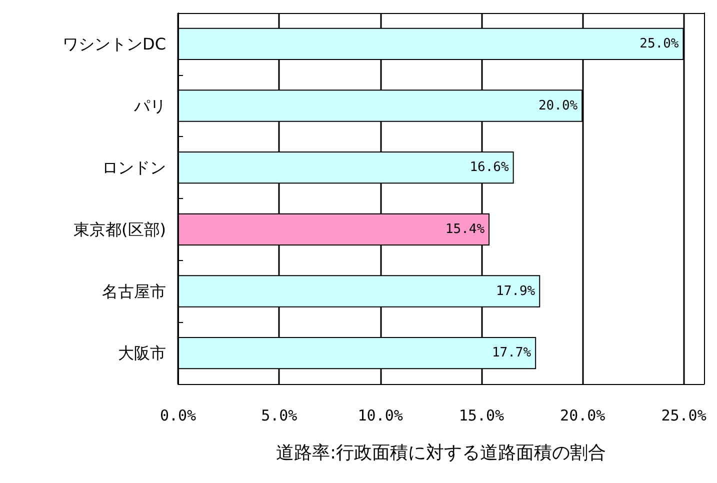 The image size is (717, 483). I want to click on x-tick-label: 0.0%, so click(178, 415).